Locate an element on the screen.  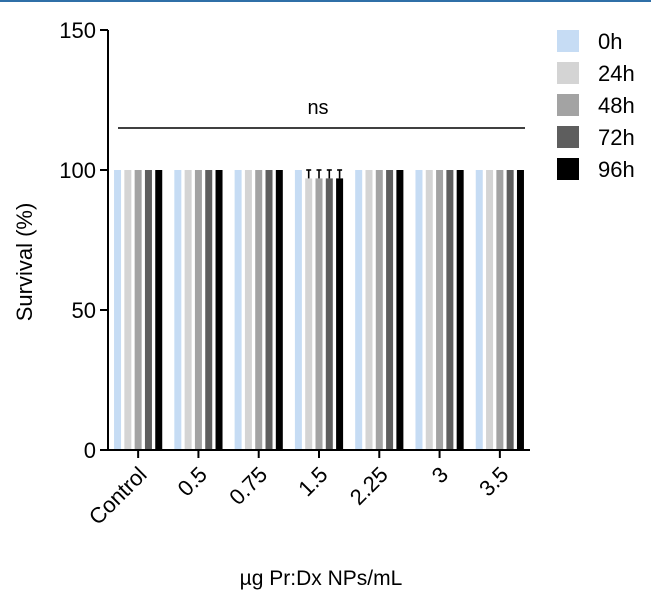
x-ticks: Control 0.5 0.75 1.5 2.25 3 3.5 is located at coordinates (298, 490).